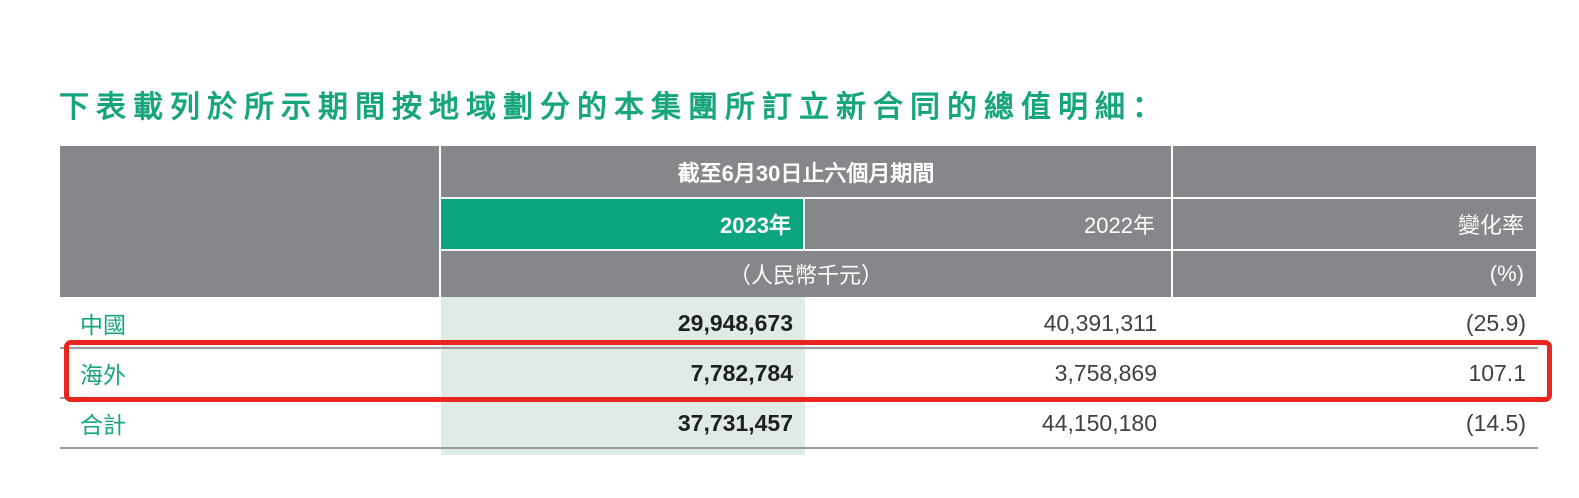  I want to click on value-2022: 40,391,311, so click(1100, 322).